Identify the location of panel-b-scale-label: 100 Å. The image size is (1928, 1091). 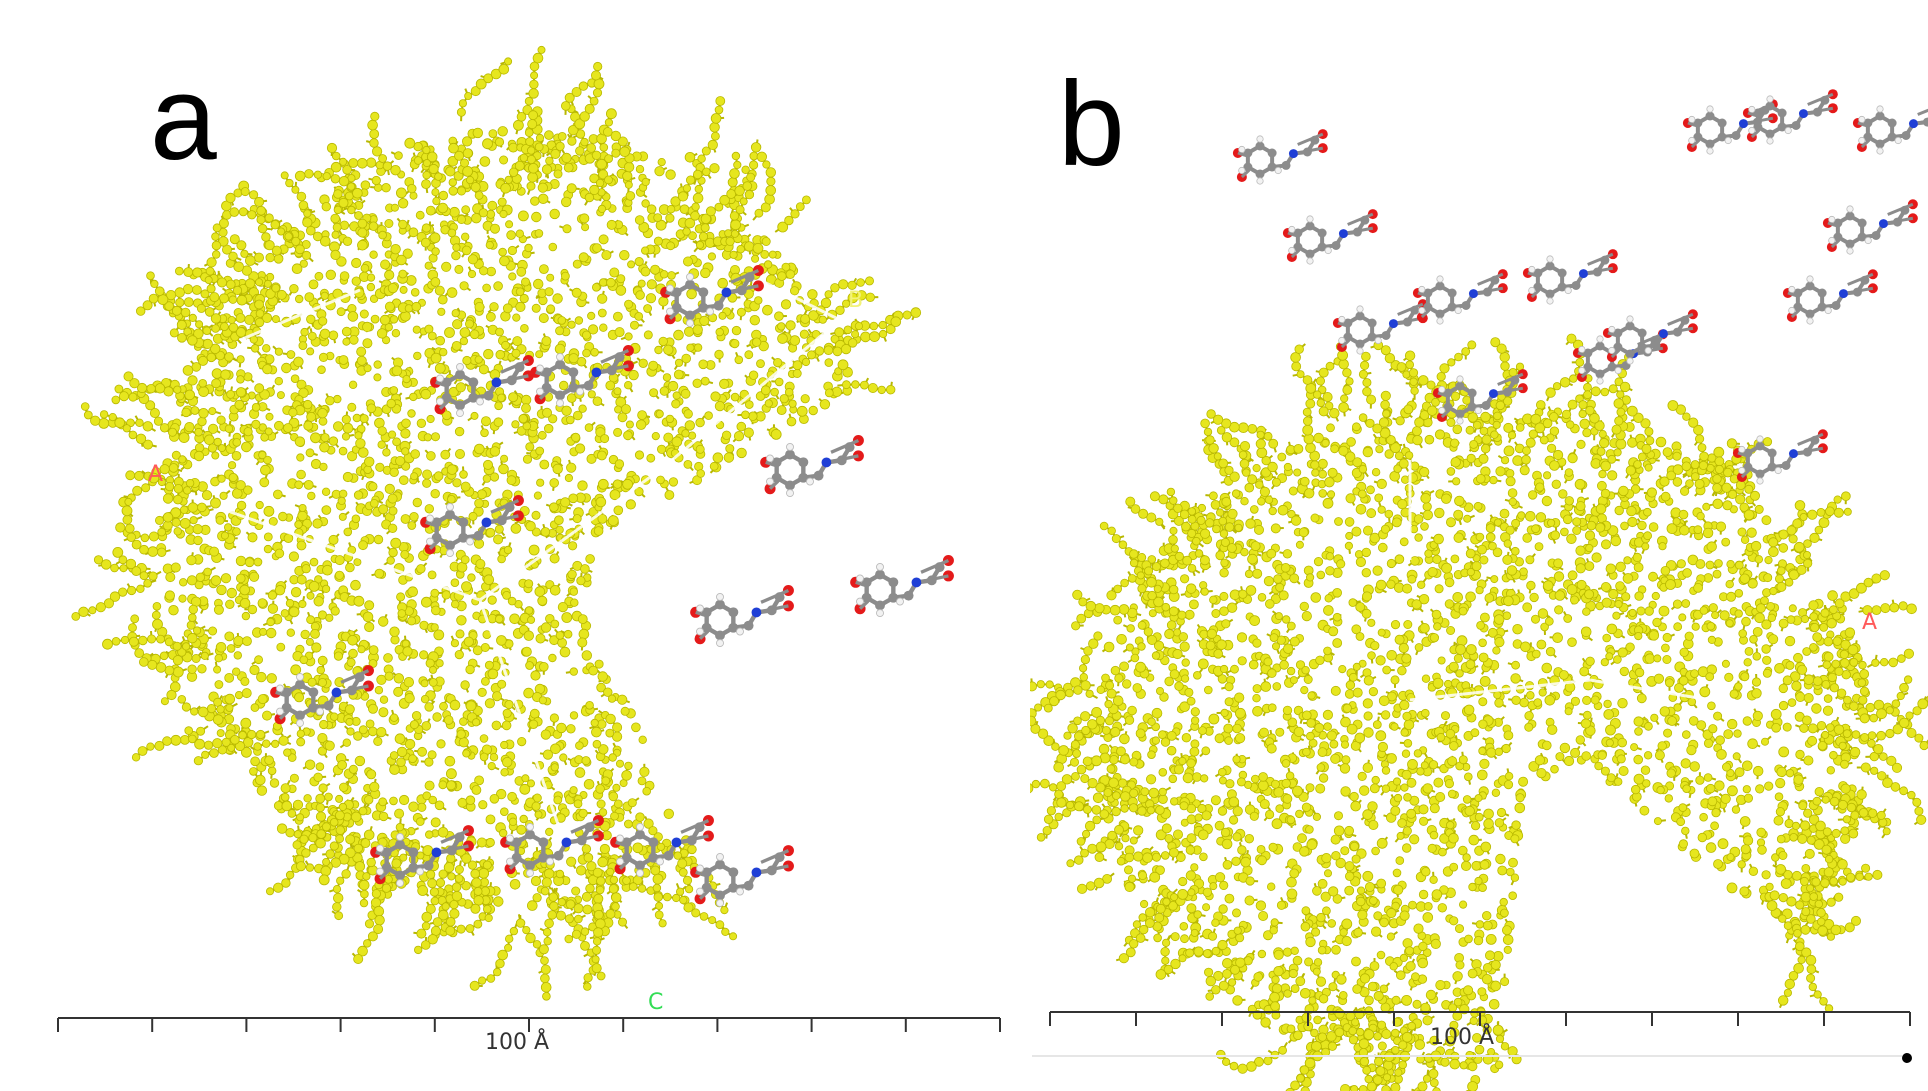
(1462, 1037).